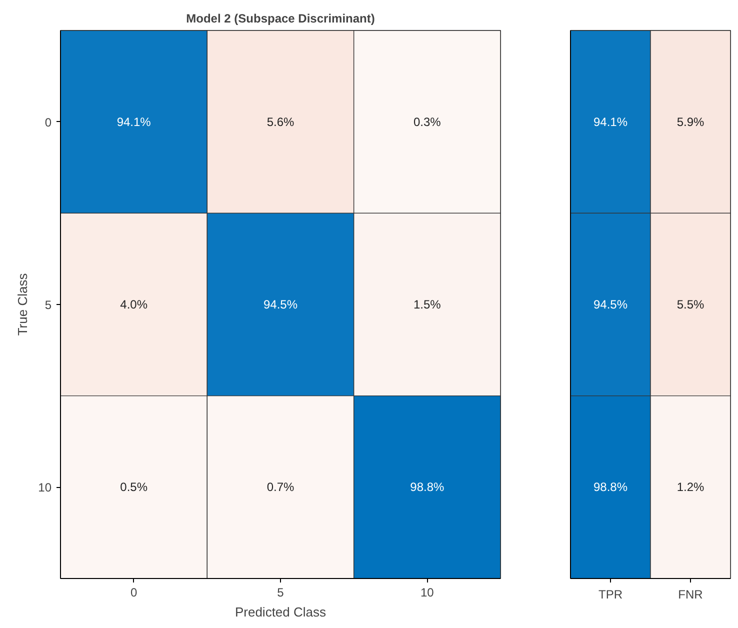 This screenshot has height=628, width=738. I want to click on data-label: 1.5%, so click(427, 305).